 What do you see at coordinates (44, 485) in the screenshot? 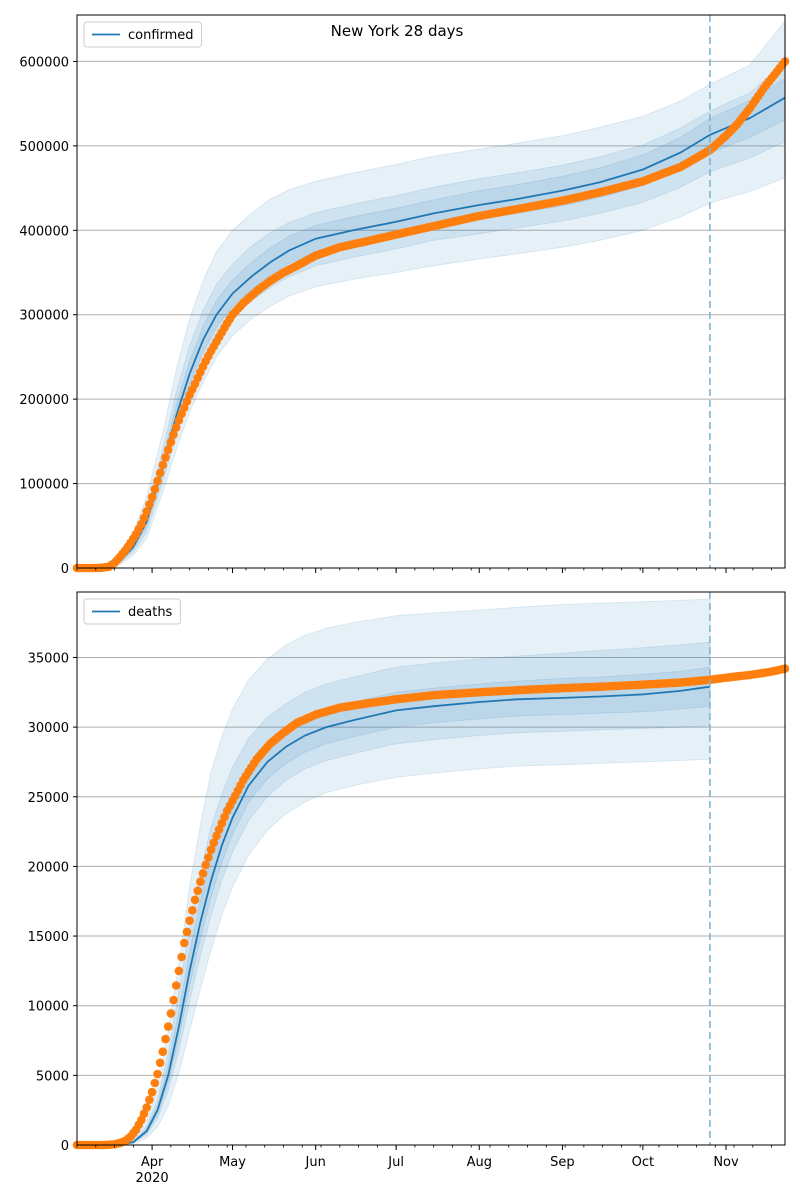
I see `y-tick-label: 100000` at bounding box center [44, 485].